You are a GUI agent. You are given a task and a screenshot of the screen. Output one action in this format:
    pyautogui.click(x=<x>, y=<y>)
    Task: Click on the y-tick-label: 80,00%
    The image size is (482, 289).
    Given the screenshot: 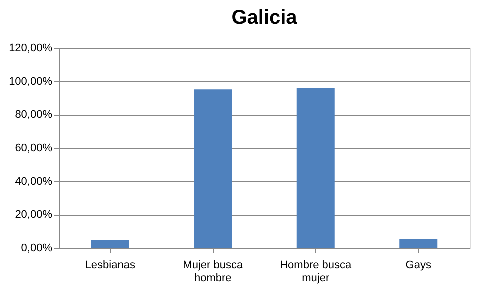 What is the action you would take?
    pyautogui.click(x=34, y=115)
    